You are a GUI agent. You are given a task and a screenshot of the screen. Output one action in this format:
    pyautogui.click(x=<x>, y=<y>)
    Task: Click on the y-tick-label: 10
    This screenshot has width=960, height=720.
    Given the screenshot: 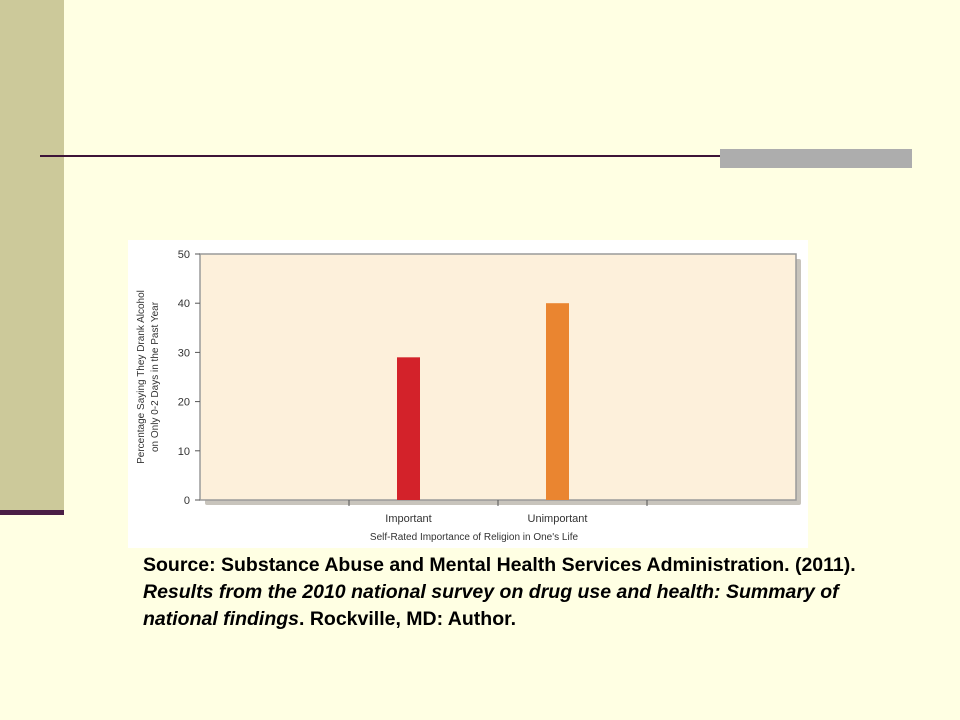 What is the action you would take?
    pyautogui.click(x=184, y=452)
    